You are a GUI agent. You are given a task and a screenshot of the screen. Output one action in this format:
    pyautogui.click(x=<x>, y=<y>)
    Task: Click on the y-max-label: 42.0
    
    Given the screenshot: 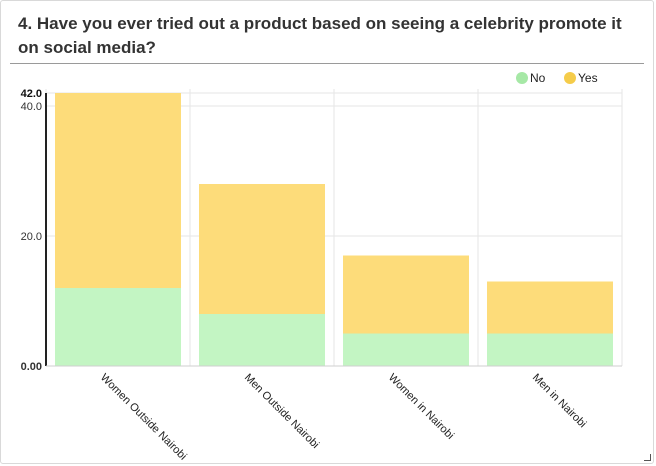 What is the action you would take?
    pyautogui.click(x=31, y=94)
    